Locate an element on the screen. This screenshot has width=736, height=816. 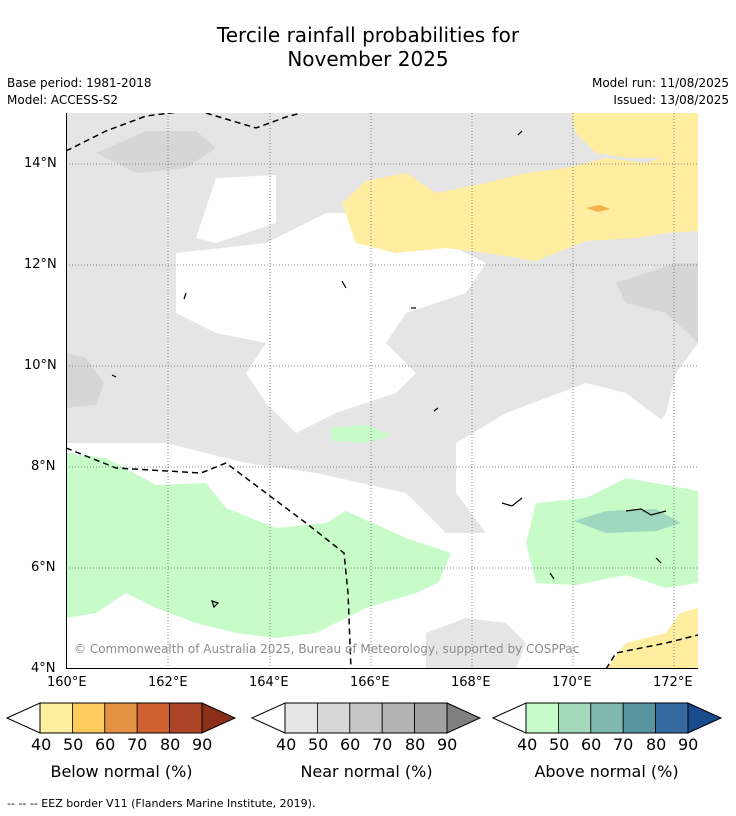
near-normal-south is located at coordinates (476, 643).